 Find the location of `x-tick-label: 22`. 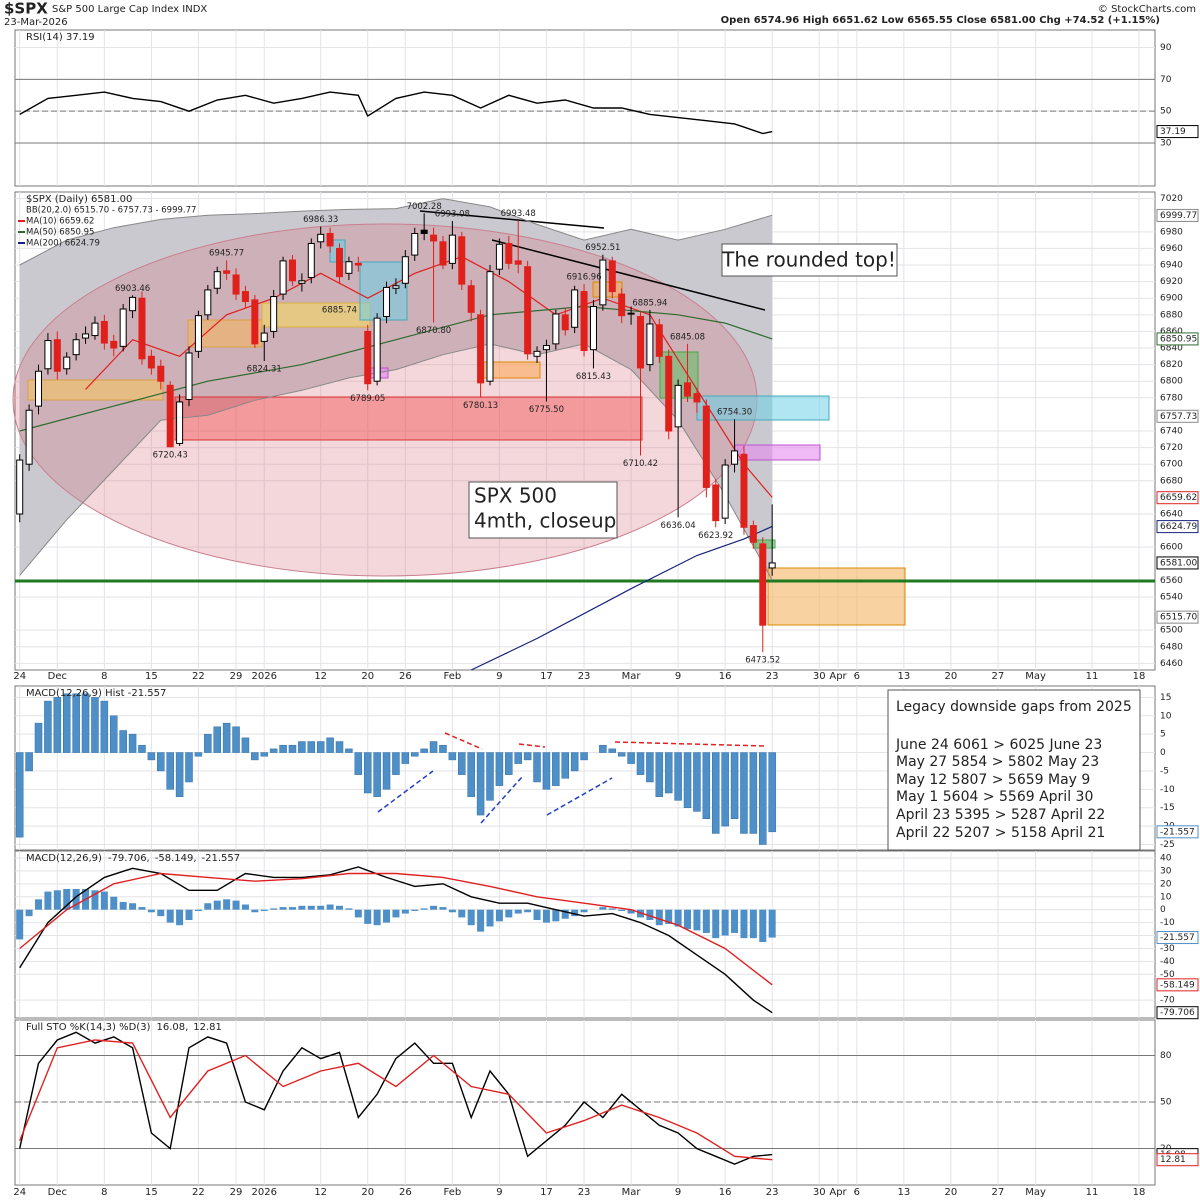

x-tick-label: 22 is located at coordinates (198, 1192).